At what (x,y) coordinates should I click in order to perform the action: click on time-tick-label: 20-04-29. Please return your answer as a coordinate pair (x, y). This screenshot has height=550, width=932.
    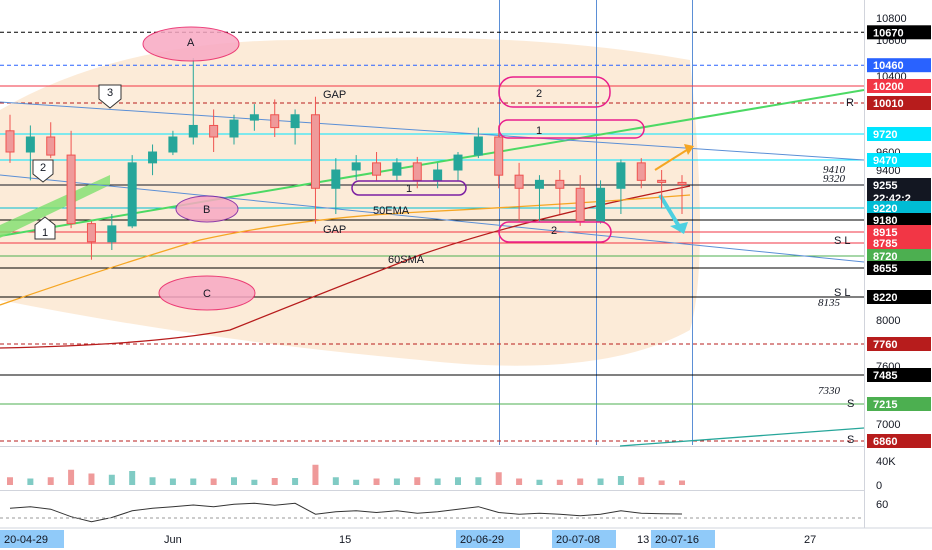
    Looking at the image, I should click on (26, 540).